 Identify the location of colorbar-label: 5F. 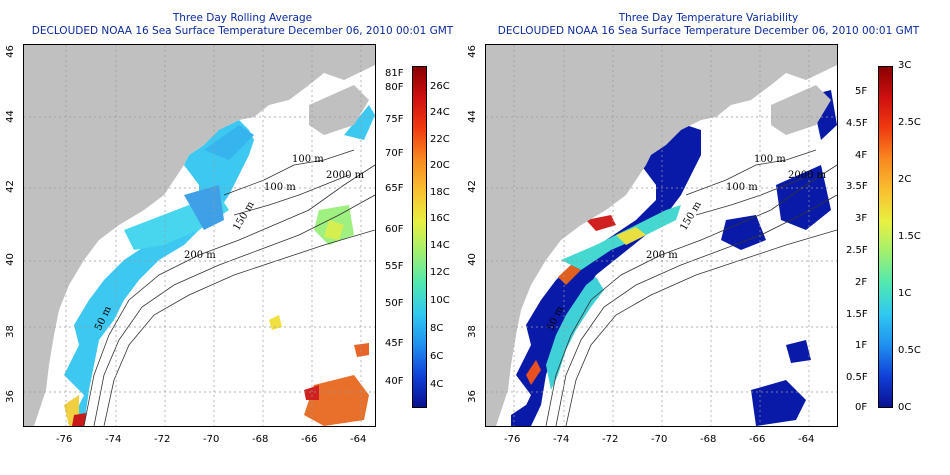
(861, 91).